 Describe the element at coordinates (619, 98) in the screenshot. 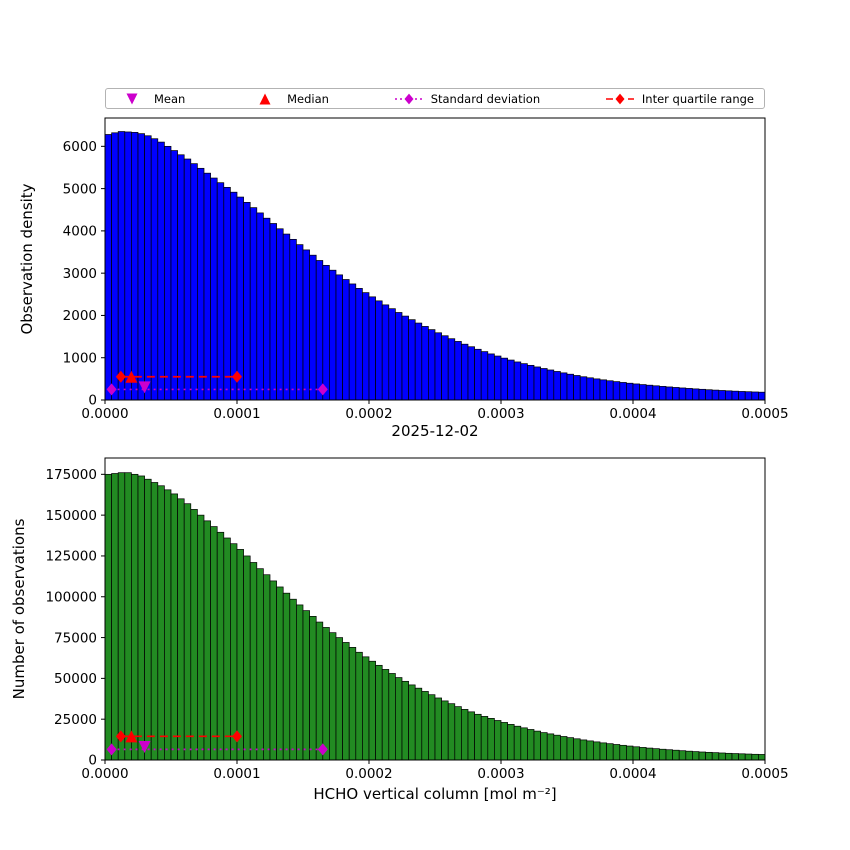

I see `diamond-dashed-icon` at that location.